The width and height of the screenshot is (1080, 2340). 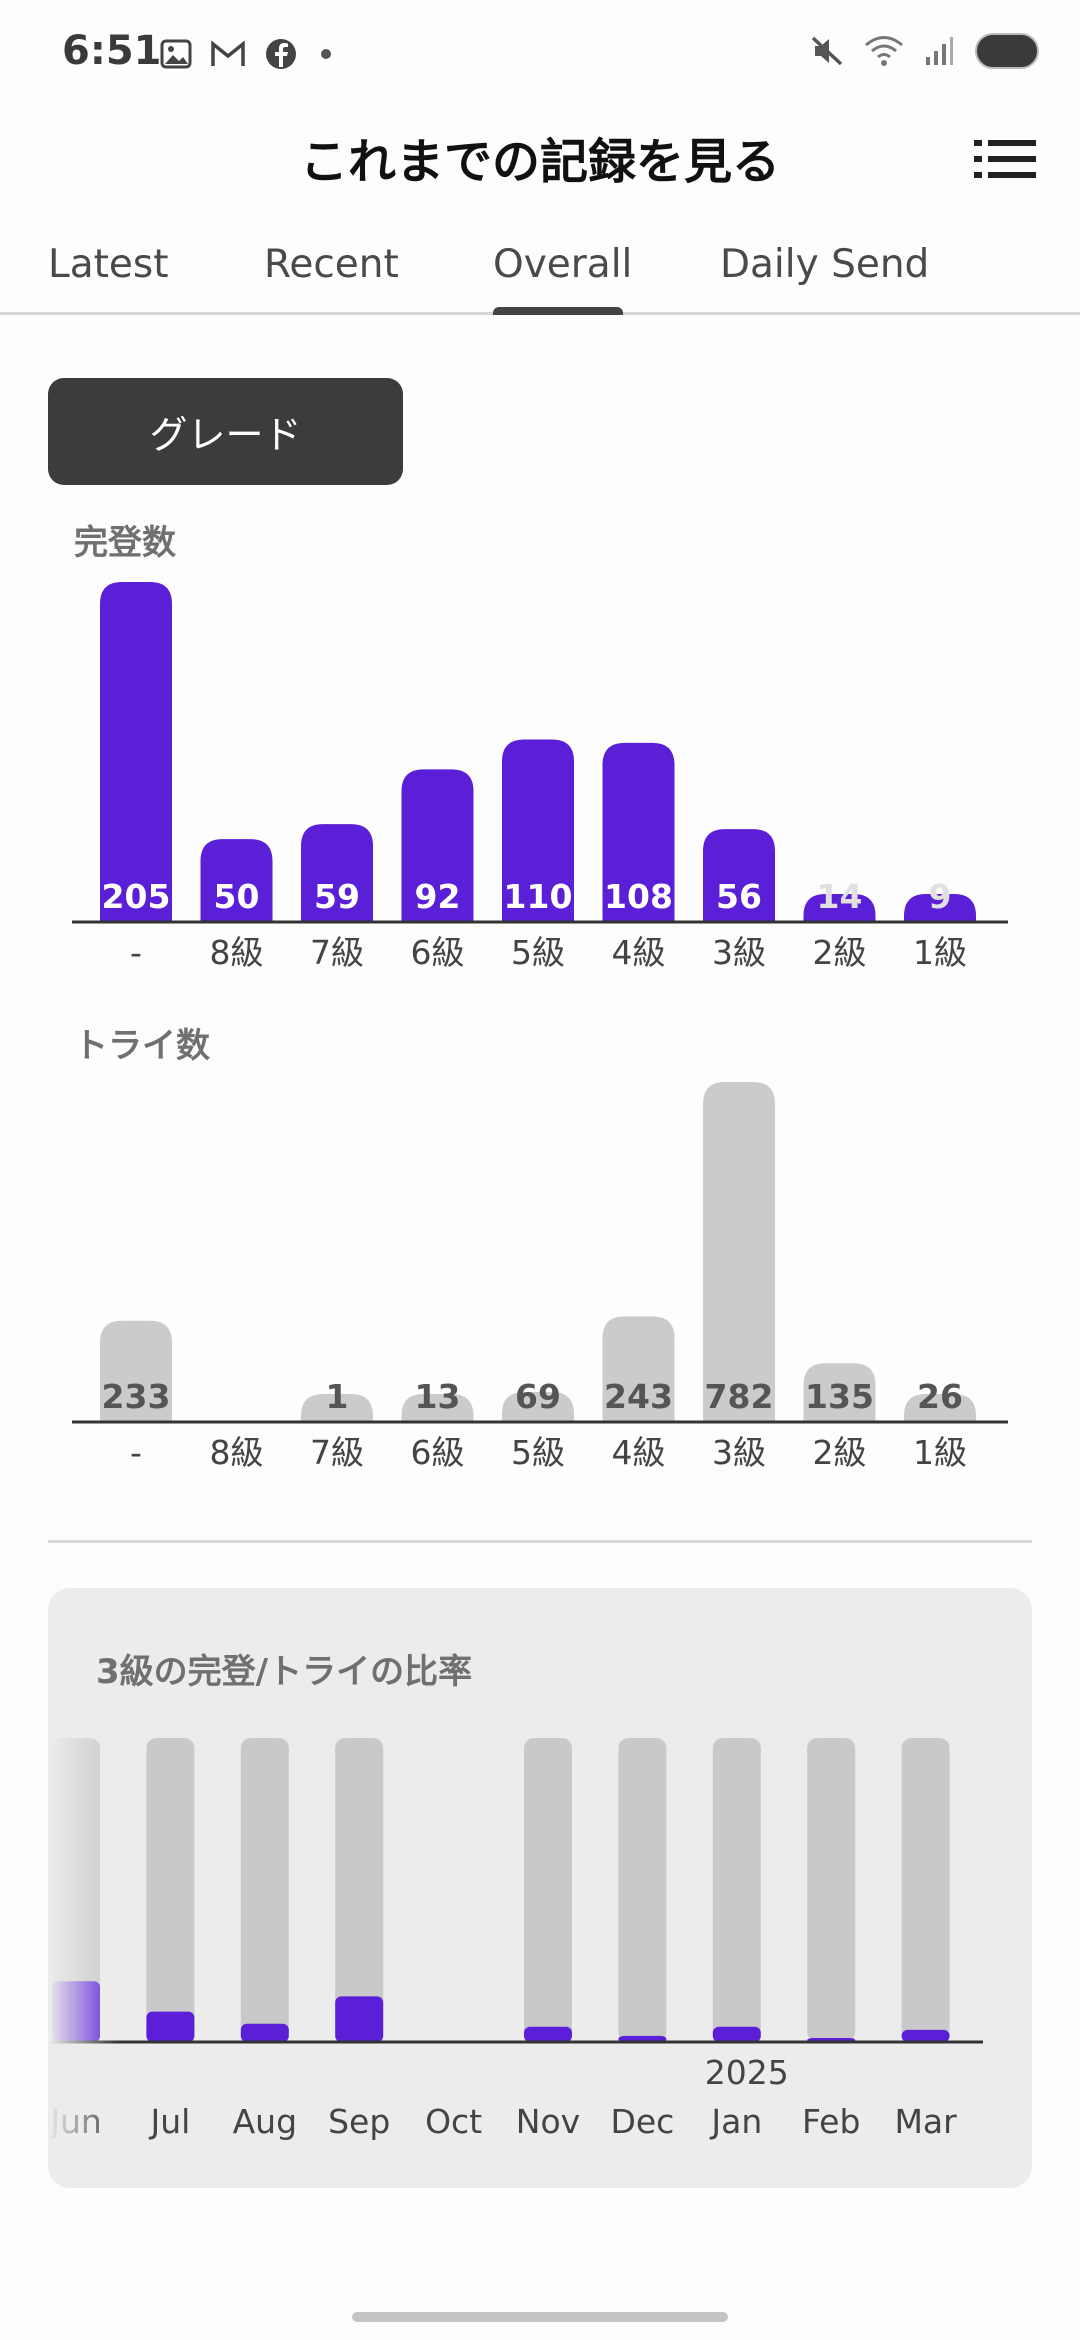 What do you see at coordinates (739, 952) in the screenshot?
I see `sends-category-label: 3級` at bounding box center [739, 952].